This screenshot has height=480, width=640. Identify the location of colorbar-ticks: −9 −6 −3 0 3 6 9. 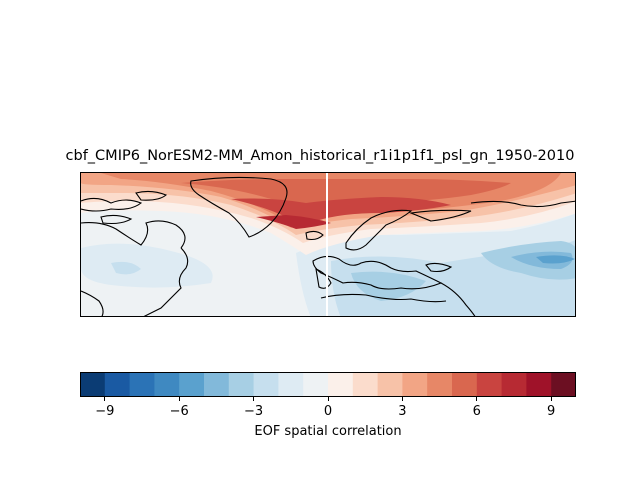
(328, 409).